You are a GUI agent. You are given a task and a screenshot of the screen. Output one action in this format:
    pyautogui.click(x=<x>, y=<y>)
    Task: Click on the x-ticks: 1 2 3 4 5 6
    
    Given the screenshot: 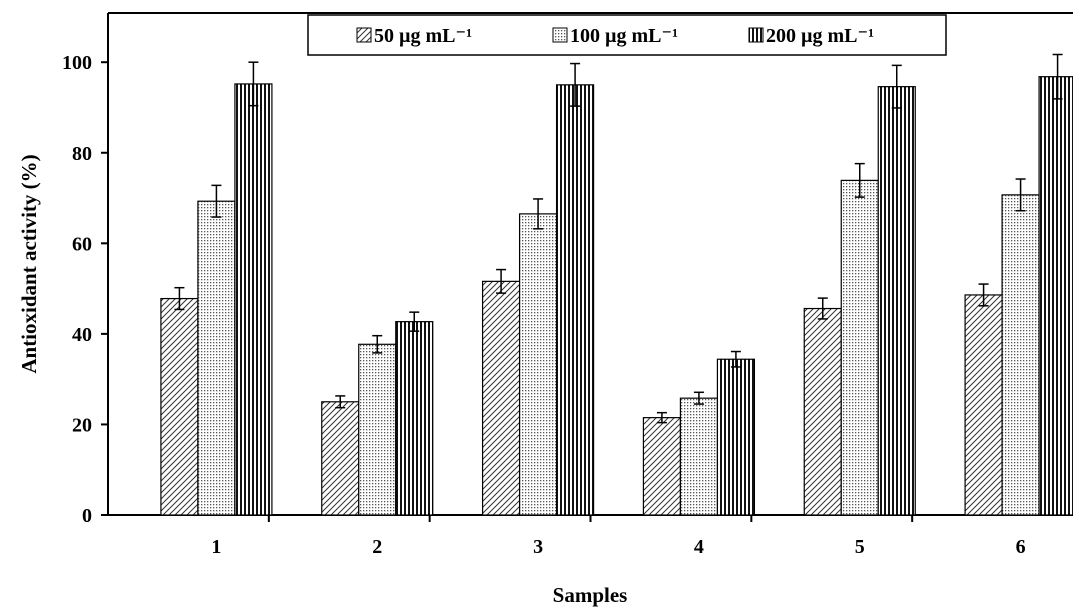 What is the action you would take?
    pyautogui.click(x=618, y=536)
    